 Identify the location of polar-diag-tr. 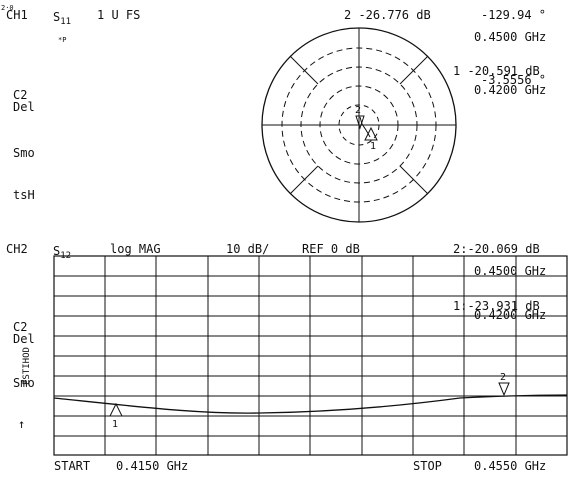
(414, 70).